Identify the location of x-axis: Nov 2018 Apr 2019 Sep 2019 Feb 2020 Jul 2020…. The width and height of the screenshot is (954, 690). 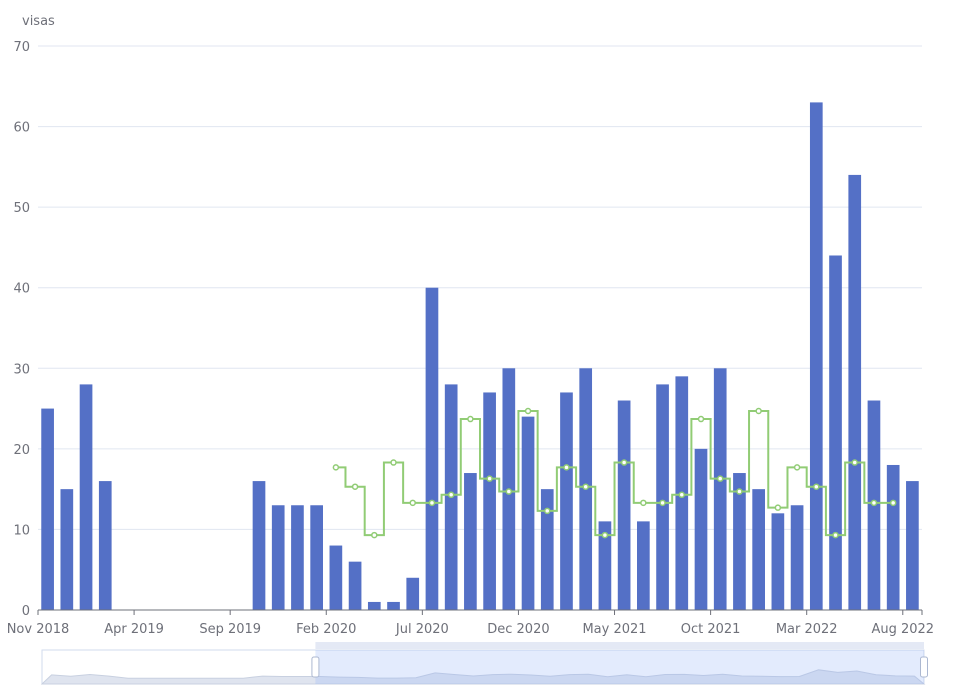
(470, 623).